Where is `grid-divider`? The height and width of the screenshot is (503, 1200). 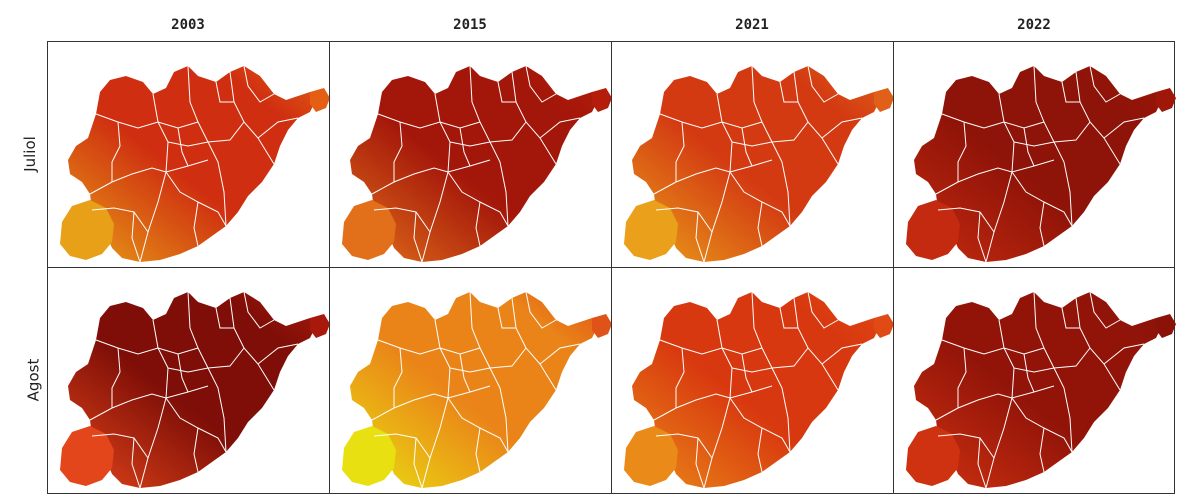 grid-divider is located at coordinates (611, 267).